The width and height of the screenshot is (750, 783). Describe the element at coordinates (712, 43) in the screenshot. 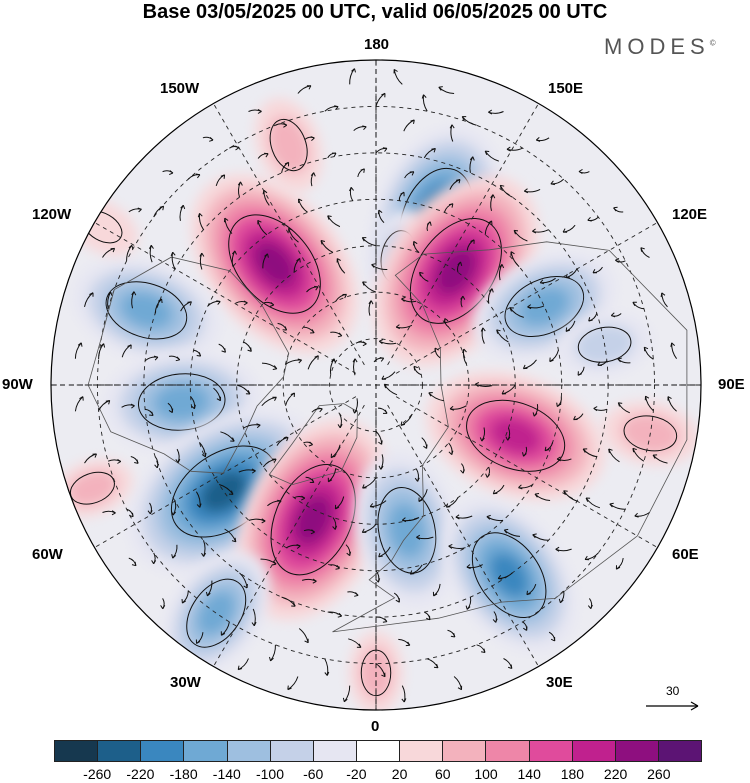

I see `copyright-mark: ©` at that location.